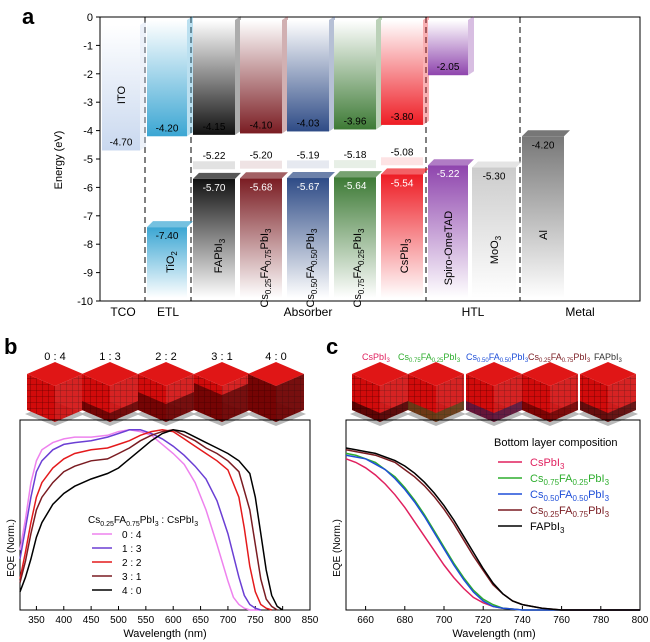  I want to click on cb-value-label: -3.80, so click(402, 117).